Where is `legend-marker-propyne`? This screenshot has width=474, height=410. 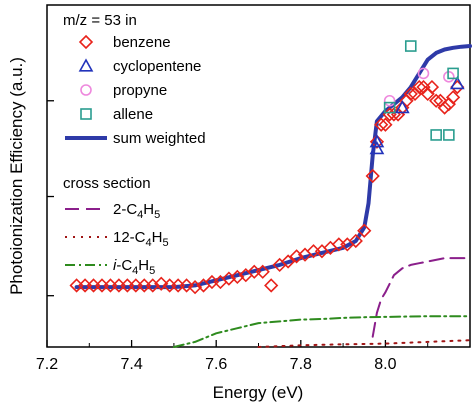
legend-marker-propyne is located at coordinates (86, 90).